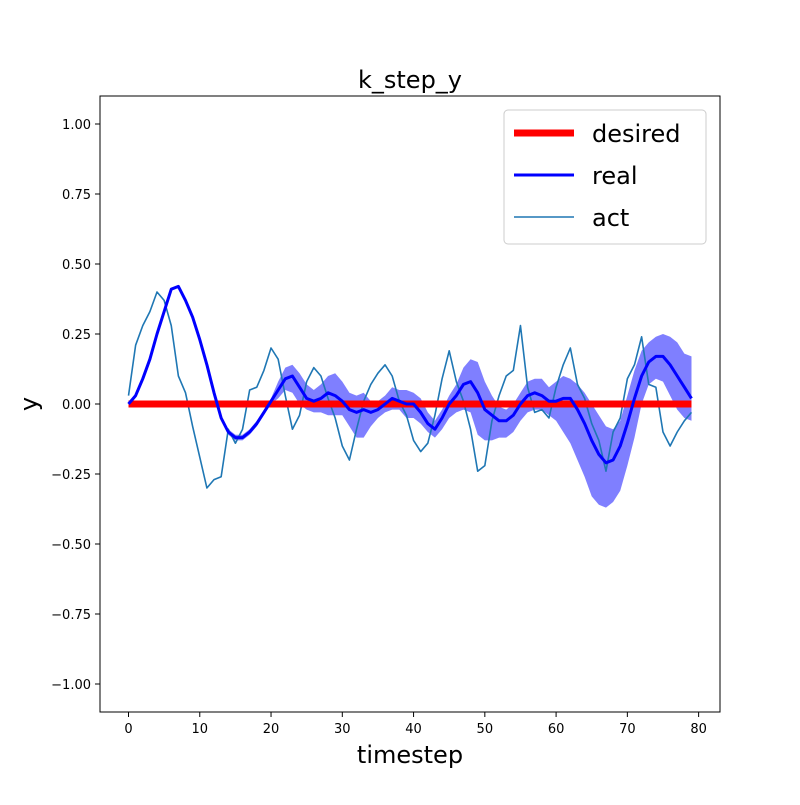 This screenshot has width=800, height=805. I want to click on legend-box, so click(605, 177).